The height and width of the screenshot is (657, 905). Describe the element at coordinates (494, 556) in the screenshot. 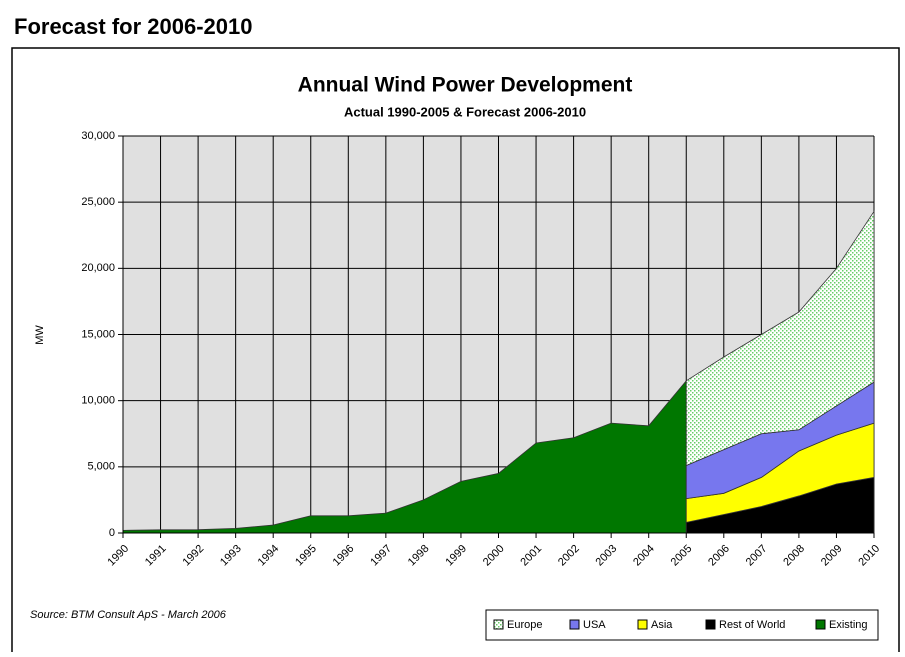

I see `x-tick-label: 2000` at that location.